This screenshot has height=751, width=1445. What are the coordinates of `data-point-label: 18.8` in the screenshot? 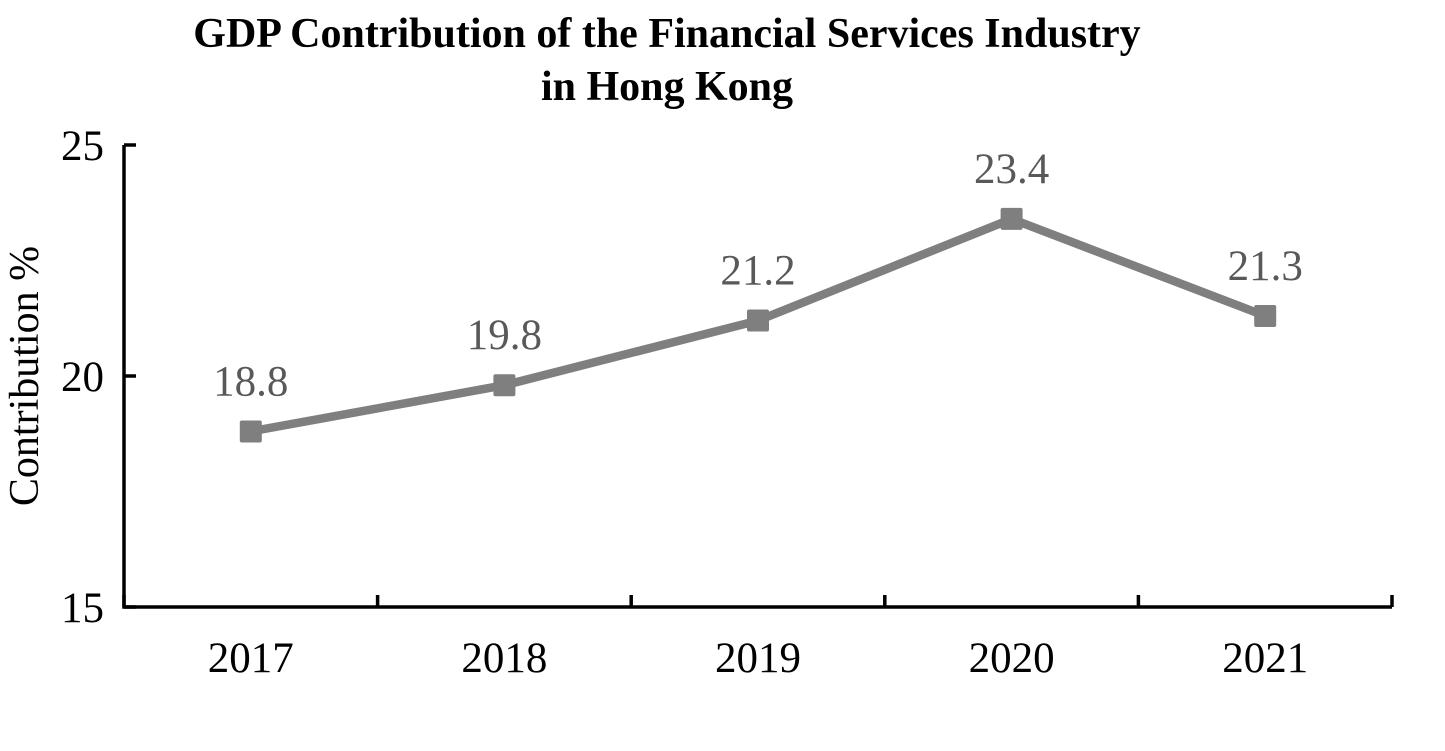 It's located at (250, 381).